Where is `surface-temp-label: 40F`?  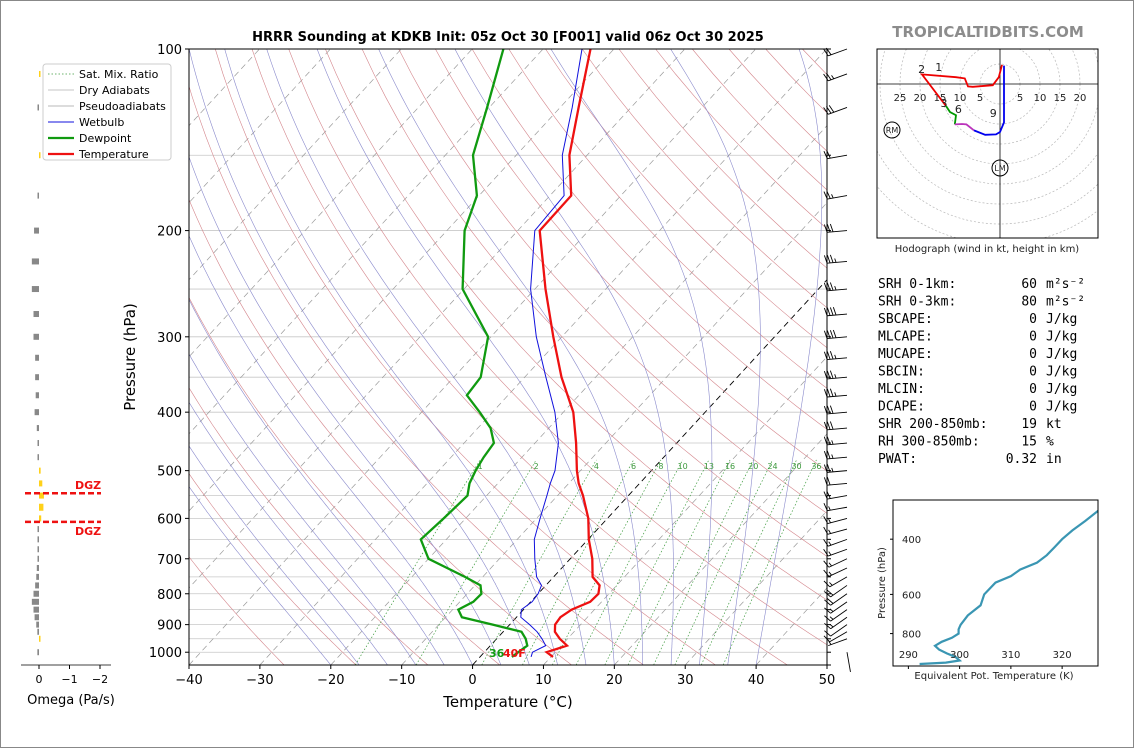 surface-temp-label: 40F is located at coordinates (514, 653).